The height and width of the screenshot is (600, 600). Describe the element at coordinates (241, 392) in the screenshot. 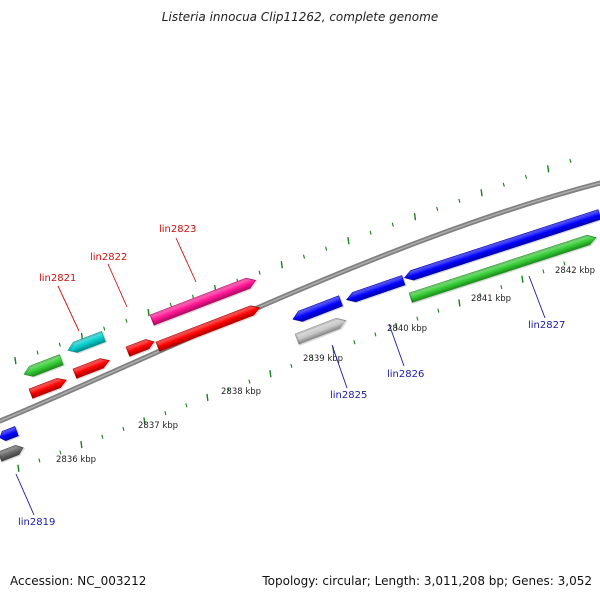

I see `tick-label: 2838 kbp` at that location.